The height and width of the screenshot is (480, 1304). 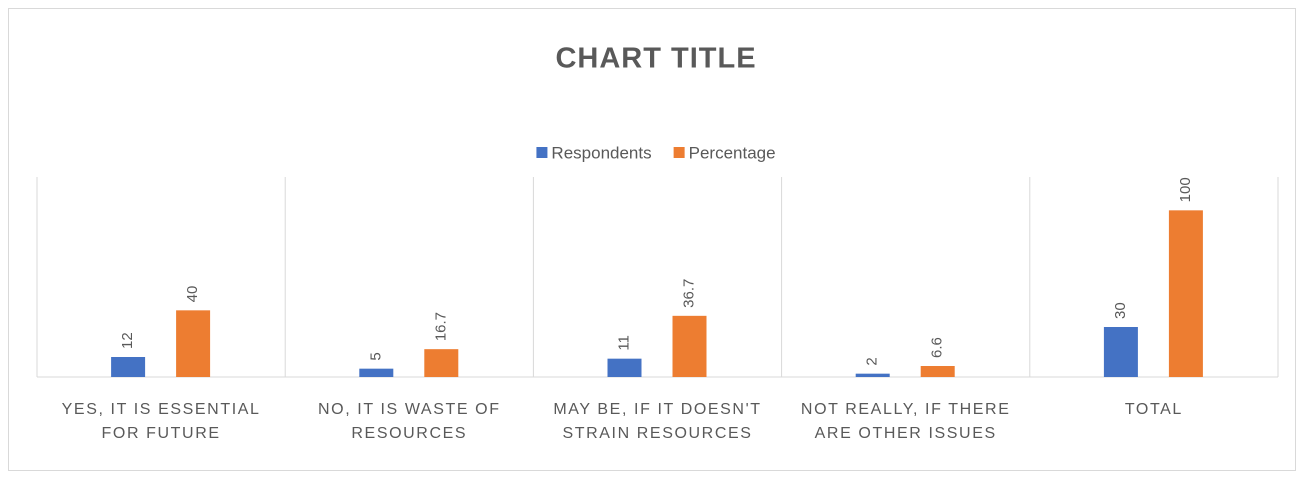 What do you see at coordinates (623, 343) in the screenshot?
I see `data-label: 11` at bounding box center [623, 343].